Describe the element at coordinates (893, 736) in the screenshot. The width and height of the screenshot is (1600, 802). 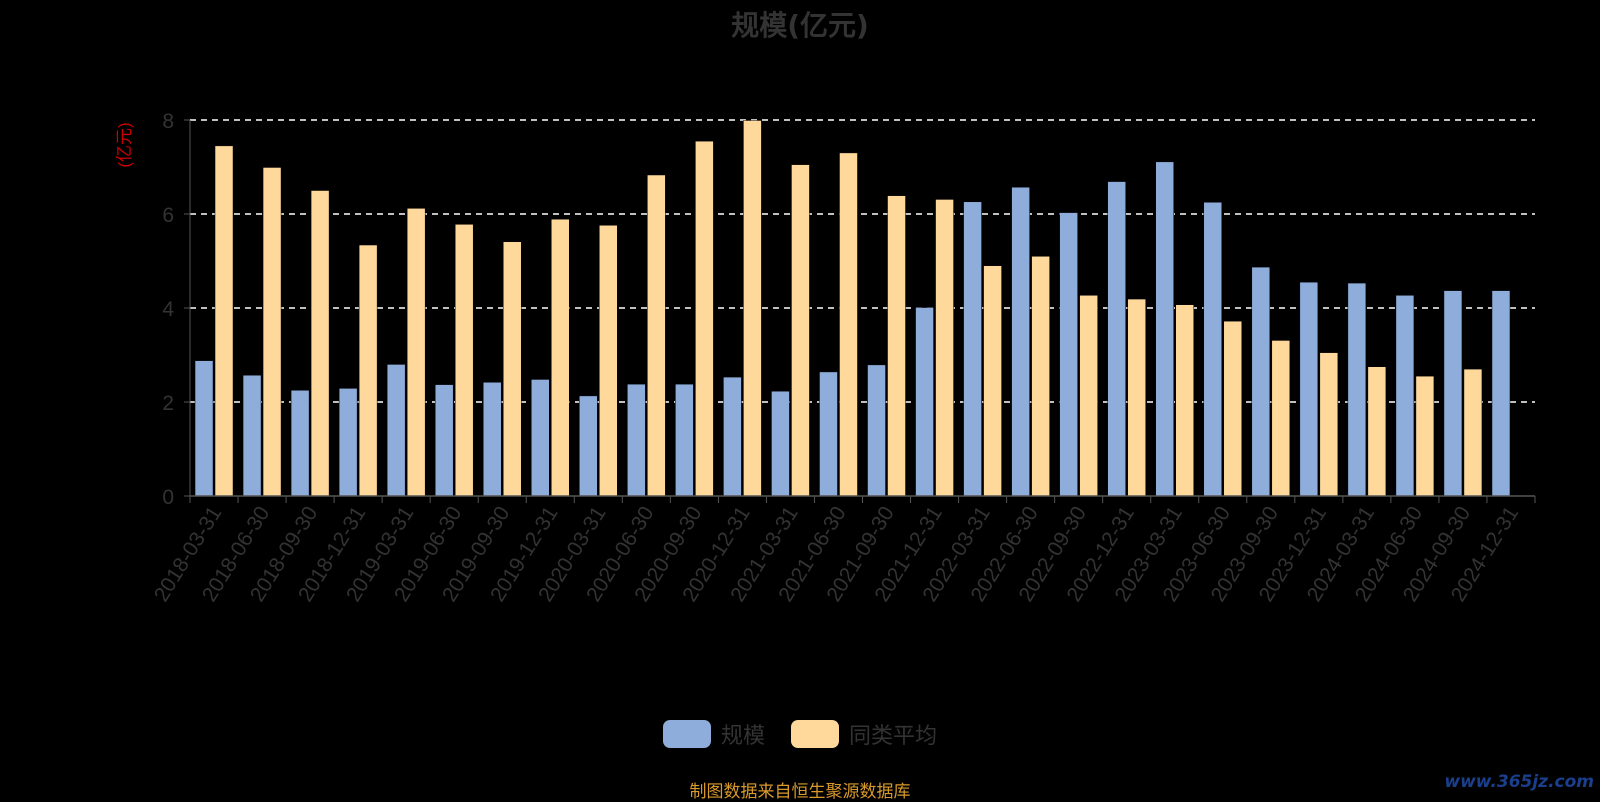
I see `legend-label-average: 同类平均` at that location.